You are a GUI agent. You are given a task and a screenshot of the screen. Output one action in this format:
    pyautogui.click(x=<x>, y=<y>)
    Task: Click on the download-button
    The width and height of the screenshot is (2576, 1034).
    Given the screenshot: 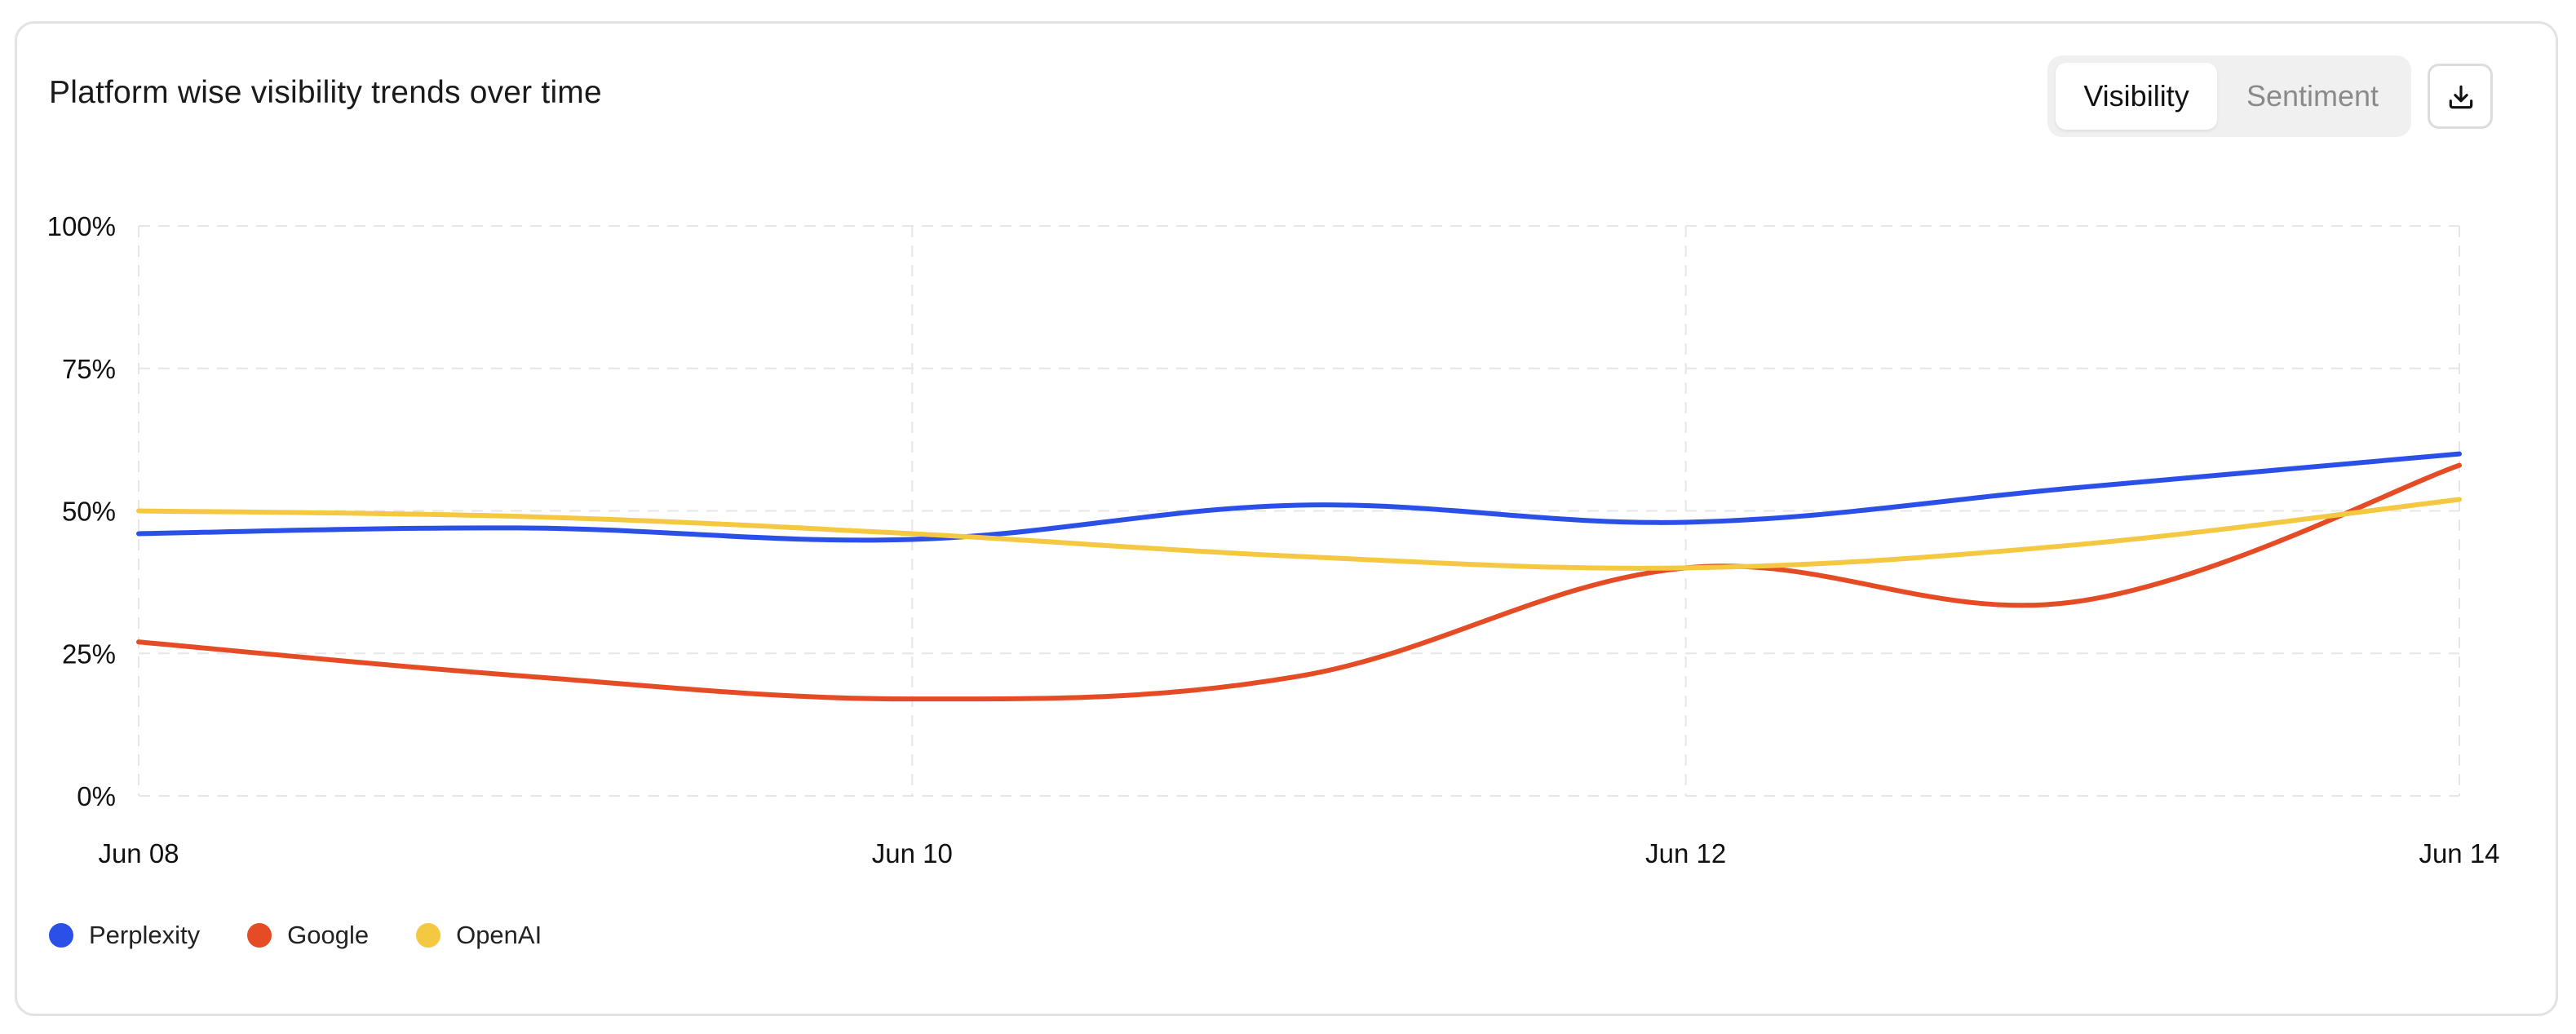 What is the action you would take?
    pyautogui.click(x=2460, y=97)
    